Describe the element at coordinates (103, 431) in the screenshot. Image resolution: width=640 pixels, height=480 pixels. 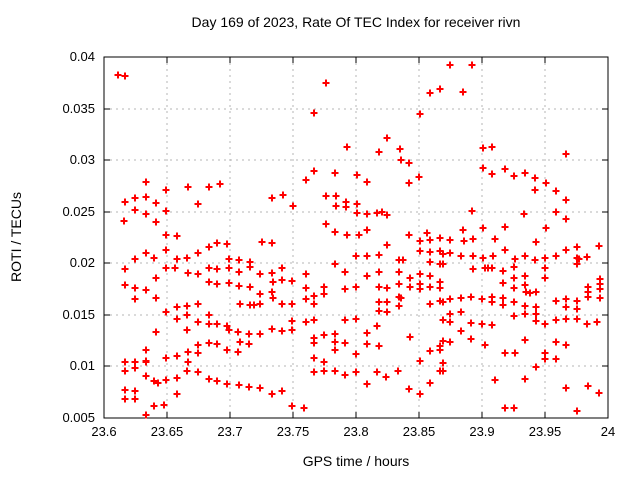
I see `svg-text: 23.6` at that location.